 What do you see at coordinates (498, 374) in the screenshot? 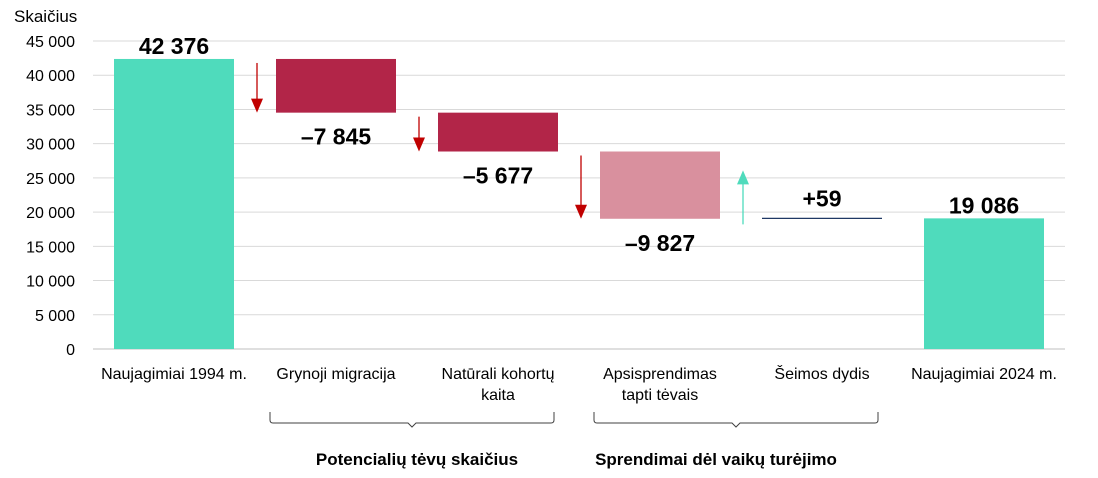
I see `category-label: Natūrali kohortų` at bounding box center [498, 374].